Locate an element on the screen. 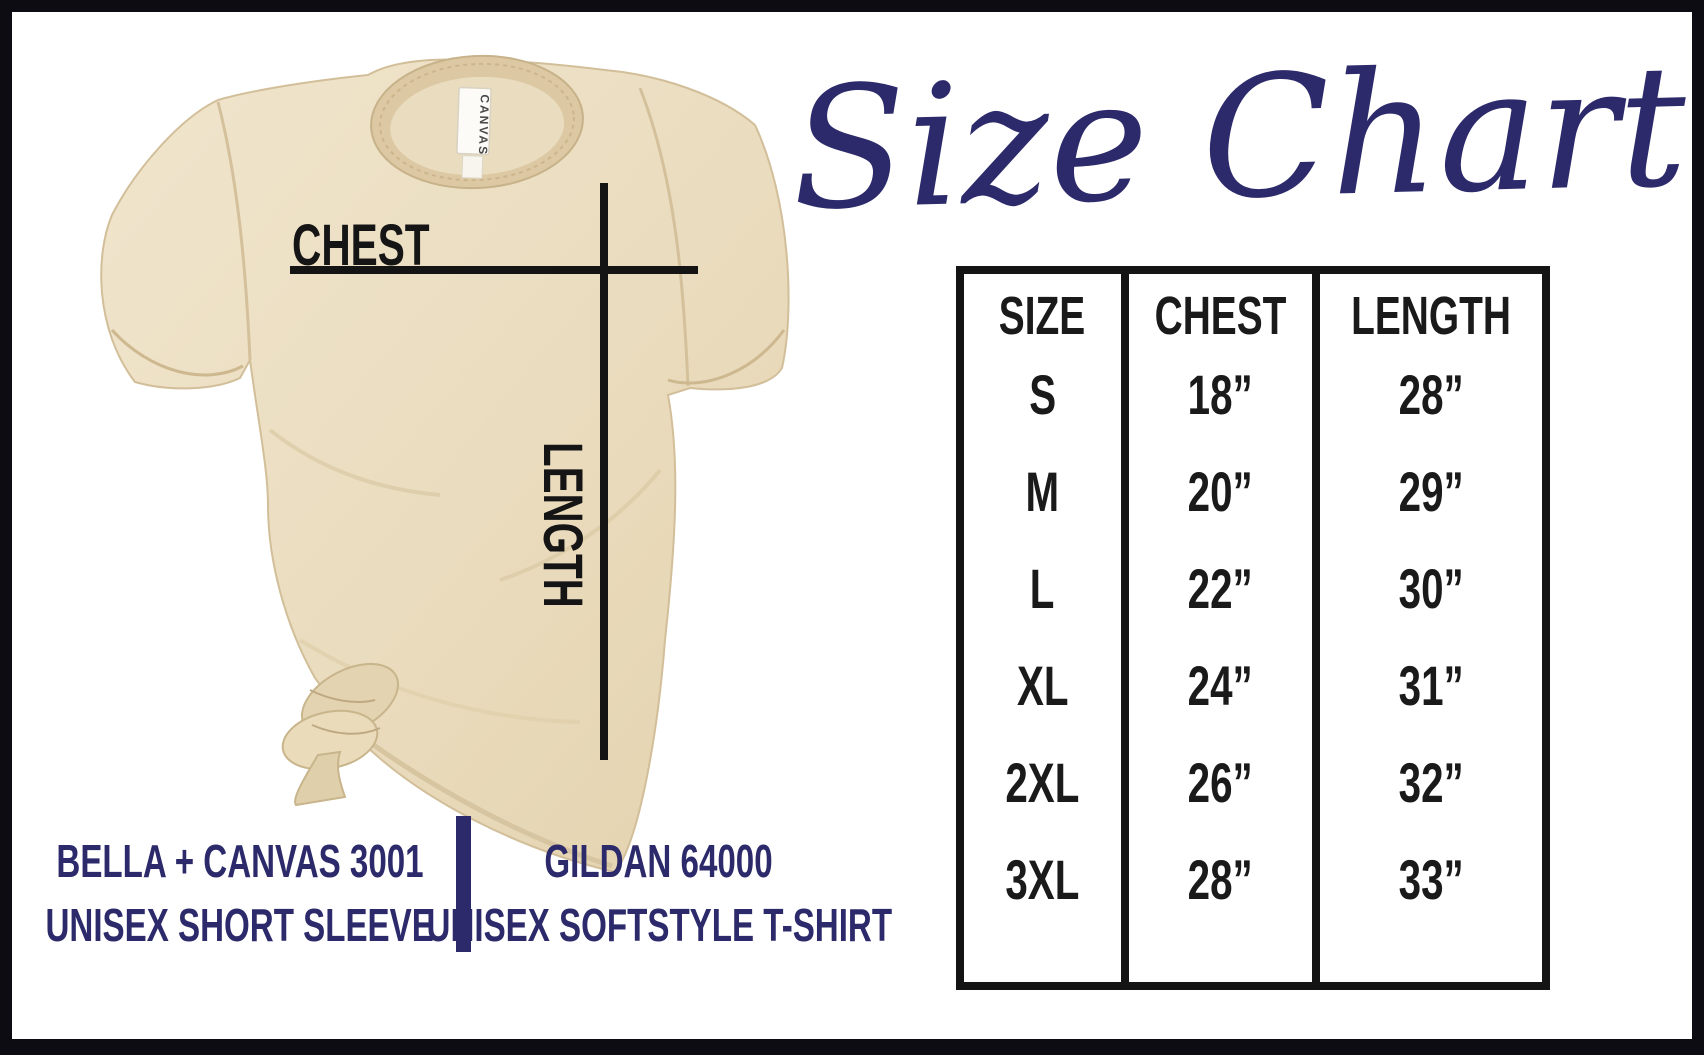  size-cell: 3XL is located at coordinates (1042, 879).